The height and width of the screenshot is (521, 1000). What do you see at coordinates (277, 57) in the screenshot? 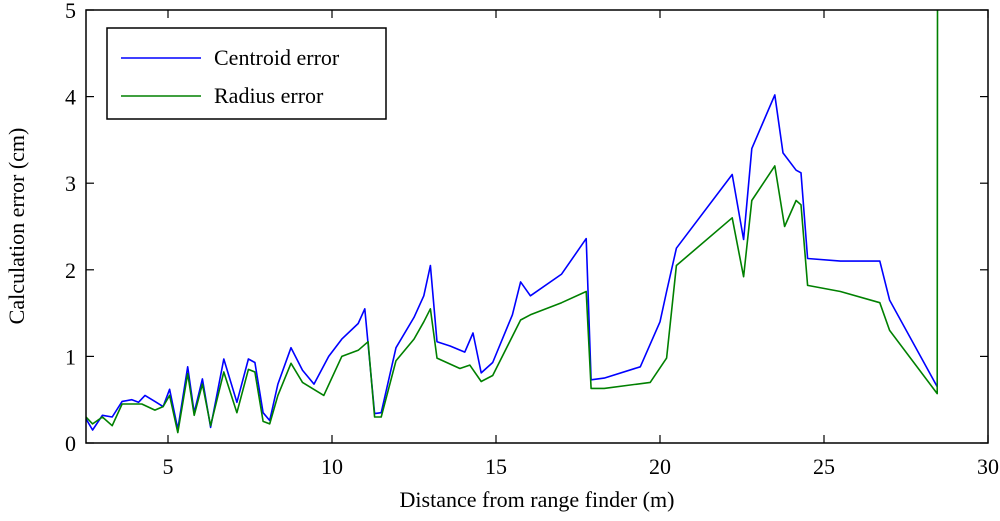
I see `legend-label-centroid-error: Centroid error` at bounding box center [277, 57].